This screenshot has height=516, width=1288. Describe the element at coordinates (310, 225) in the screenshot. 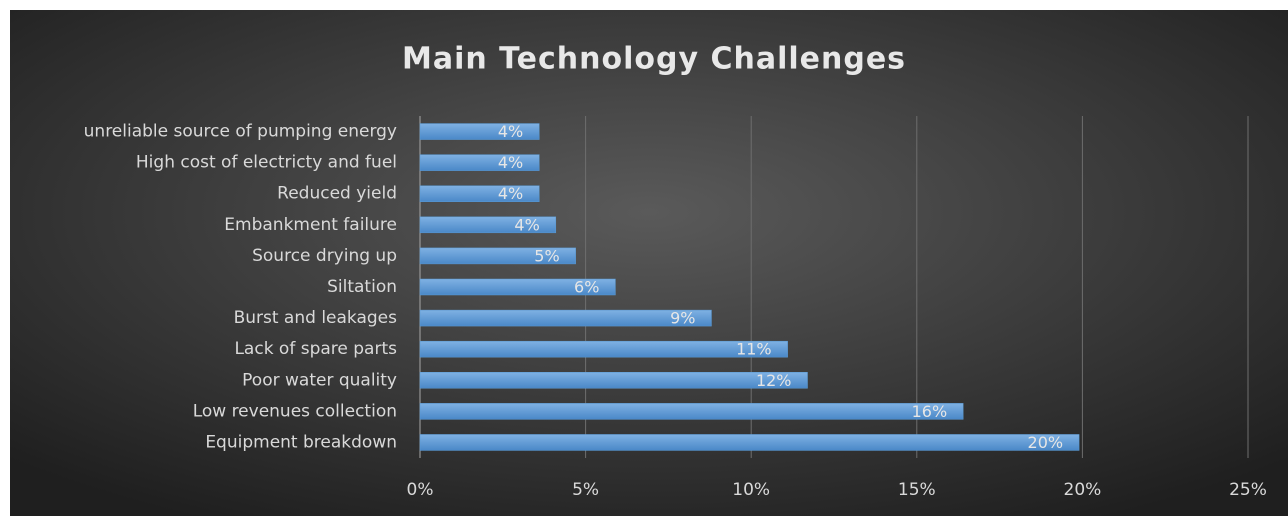

I see `y-tick-label: Embankment failure` at that location.